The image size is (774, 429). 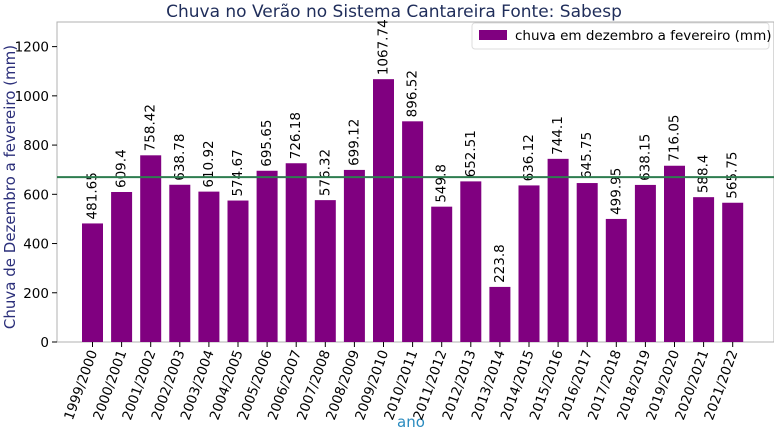 I want to click on y-tick-label: 0, so click(x=44, y=343).